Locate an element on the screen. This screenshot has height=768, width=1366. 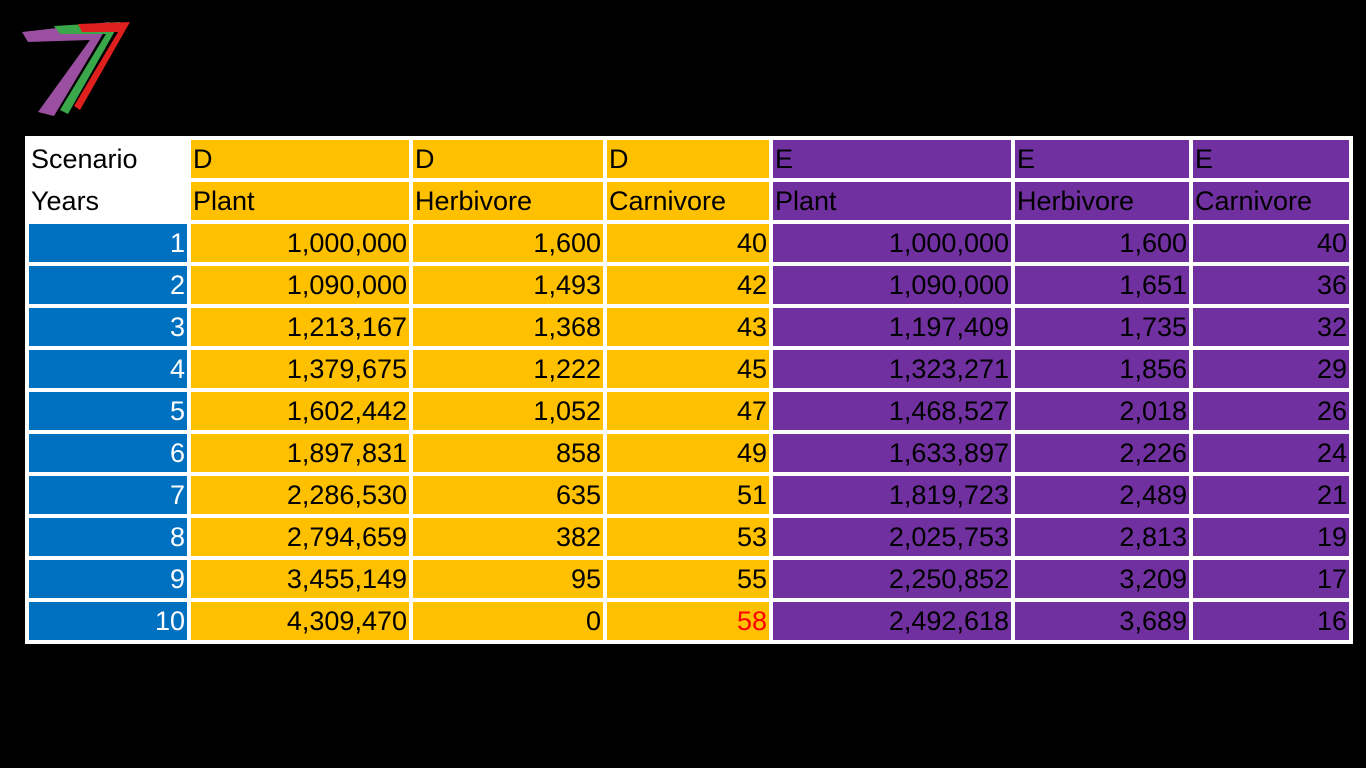
year-cell: 9 is located at coordinates (108, 579).